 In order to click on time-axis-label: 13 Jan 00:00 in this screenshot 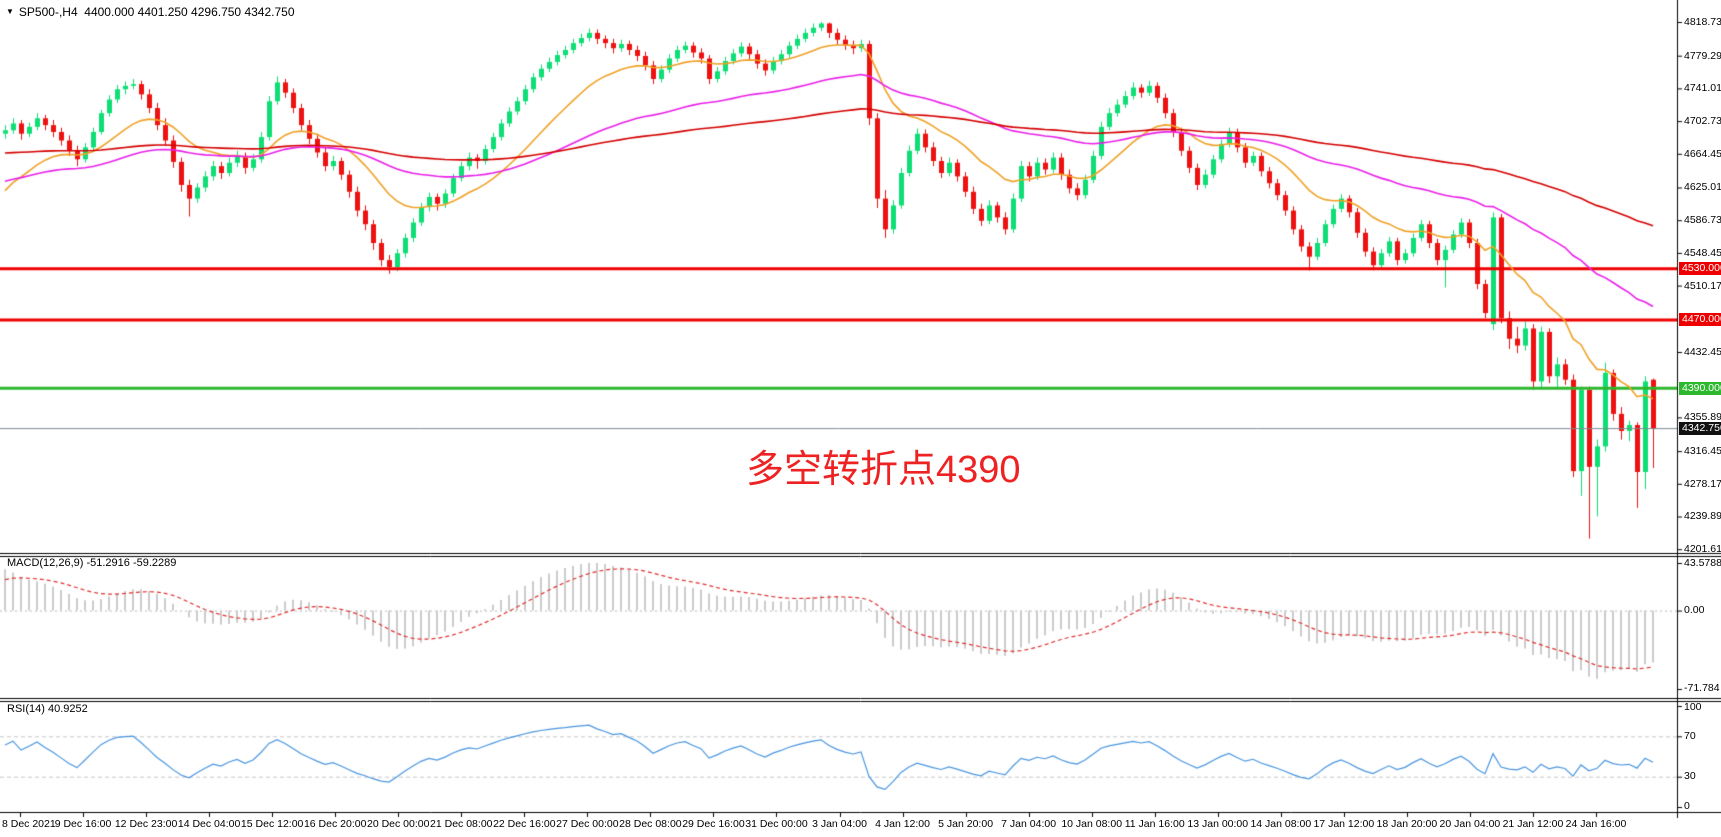, I will do `click(1218, 824)`.